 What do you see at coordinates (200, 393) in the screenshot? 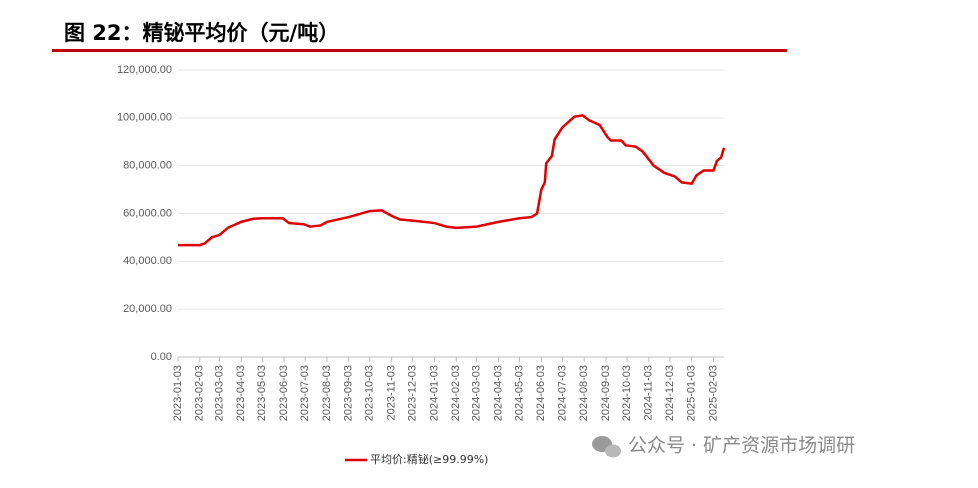
I see `x-tick-label: 2023-02-03` at bounding box center [200, 393].